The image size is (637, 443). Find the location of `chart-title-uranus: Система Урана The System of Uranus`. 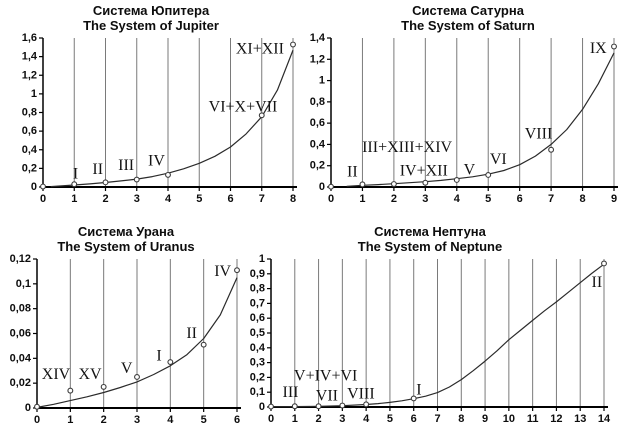

chart-title-uranus: Система Урана The System of Uranus is located at coordinates (126, 239).